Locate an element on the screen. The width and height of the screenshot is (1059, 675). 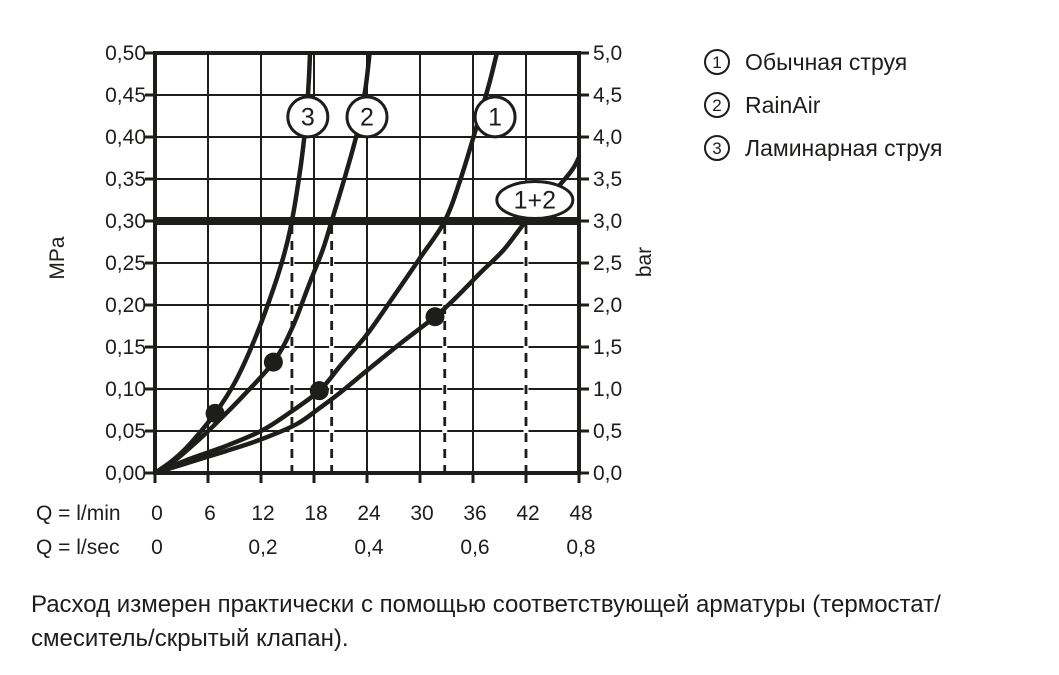
svg-text: 36 is located at coordinates (474, 513).